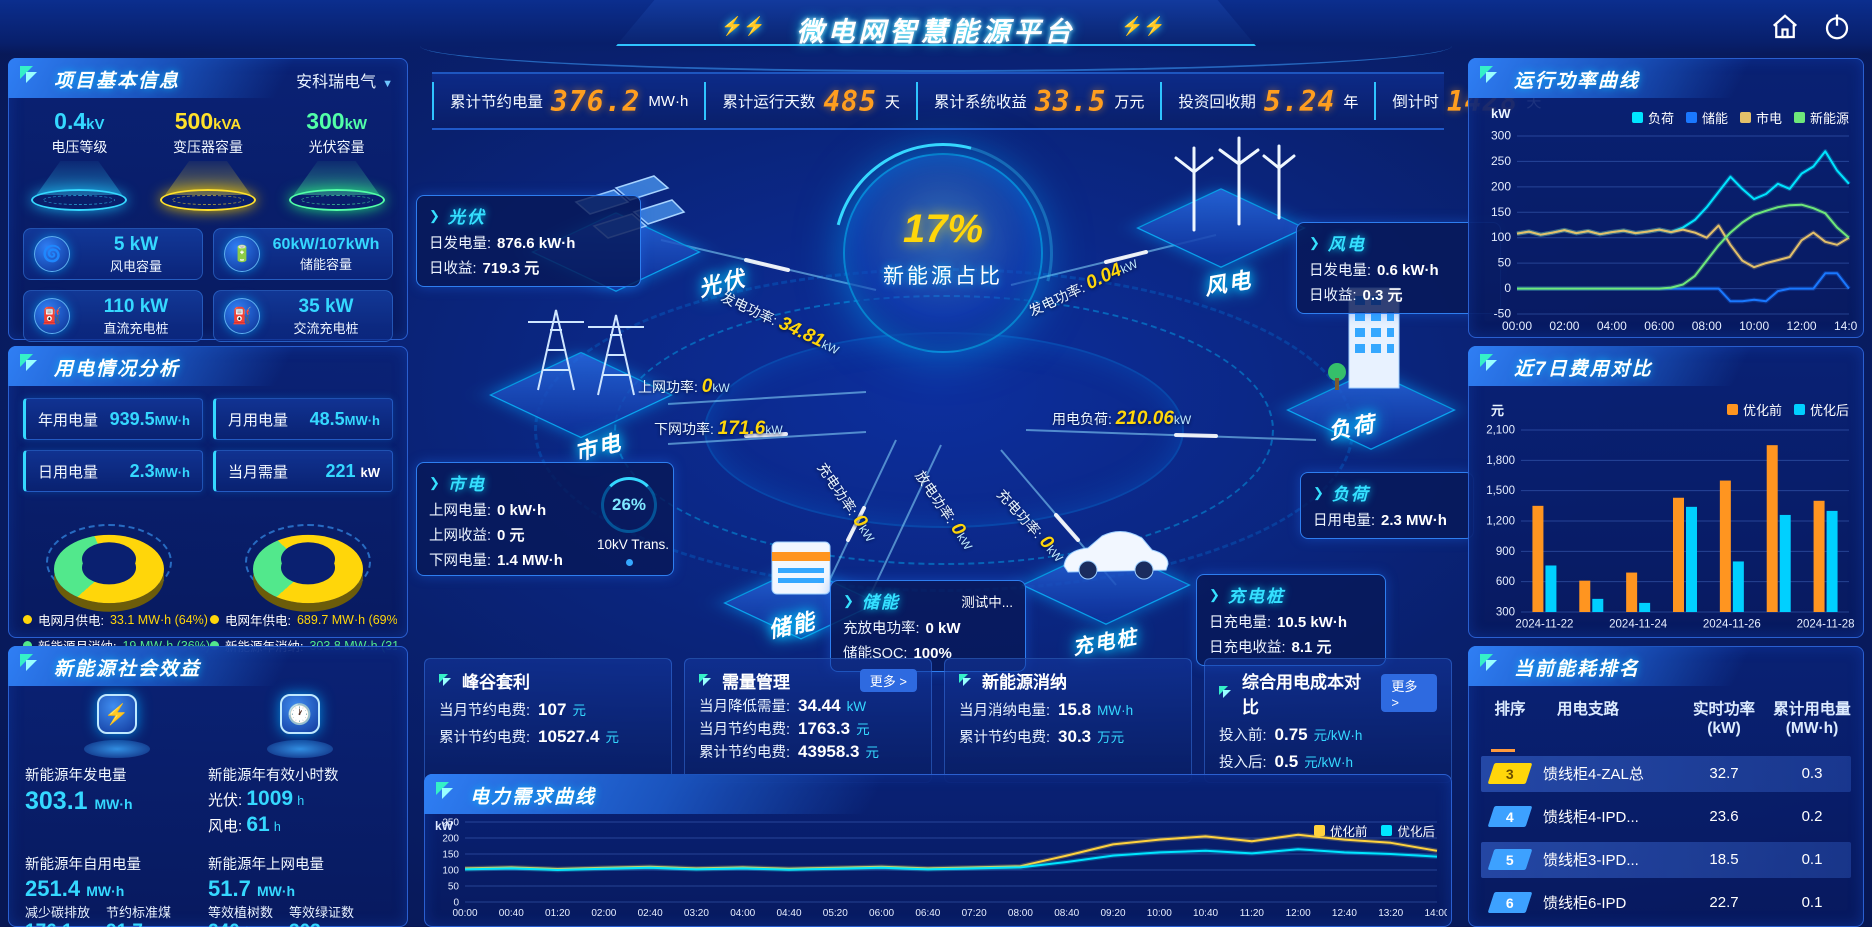  What do you see at coordinates (299, 714) in the screenshot?
I see `clock-icon: 🕐` at bounding box center [299, 714].